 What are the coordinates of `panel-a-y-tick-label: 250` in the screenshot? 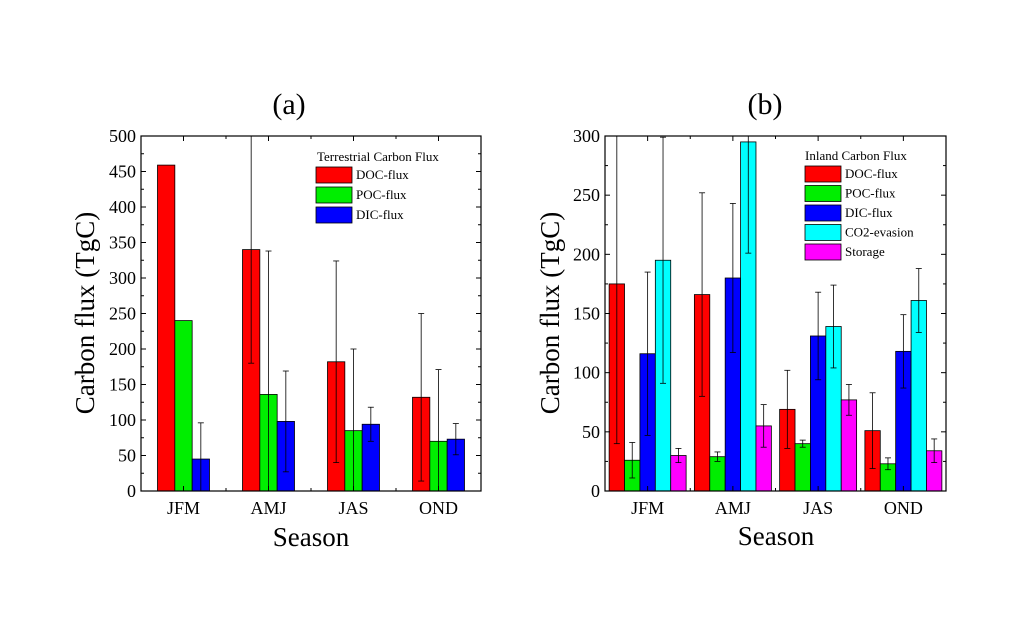 It's located at (122, 314).